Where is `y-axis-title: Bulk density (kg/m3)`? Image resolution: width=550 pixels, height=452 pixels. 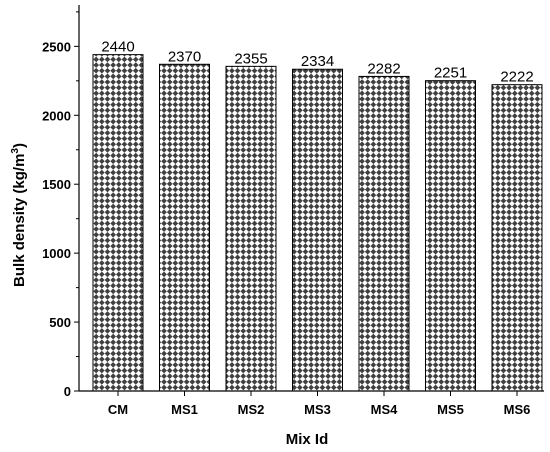 y-axis-title: Bulk density (kg/m3) is located at coordinates (19, 215).